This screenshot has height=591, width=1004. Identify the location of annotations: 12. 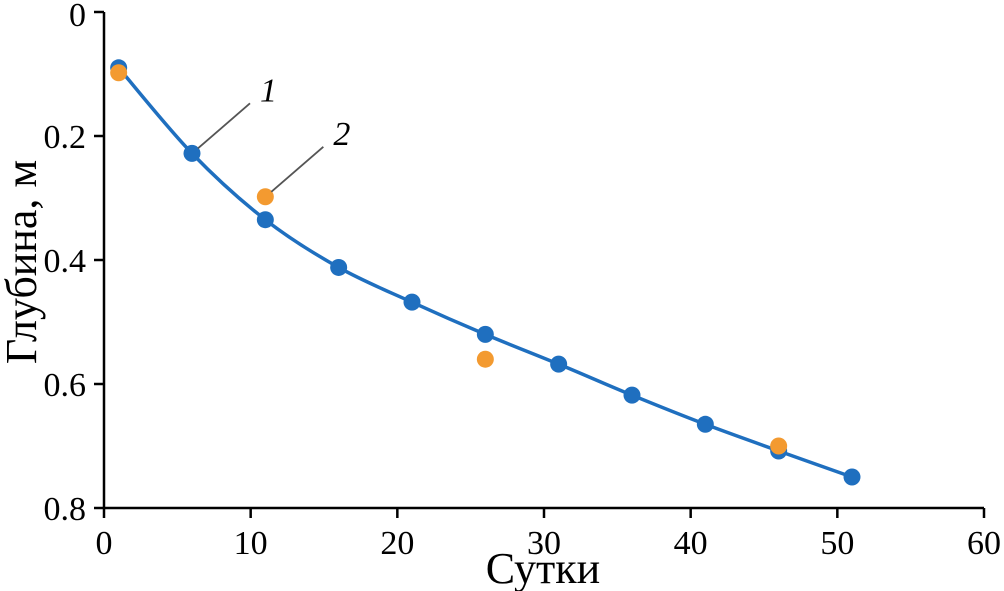
(273, 132).